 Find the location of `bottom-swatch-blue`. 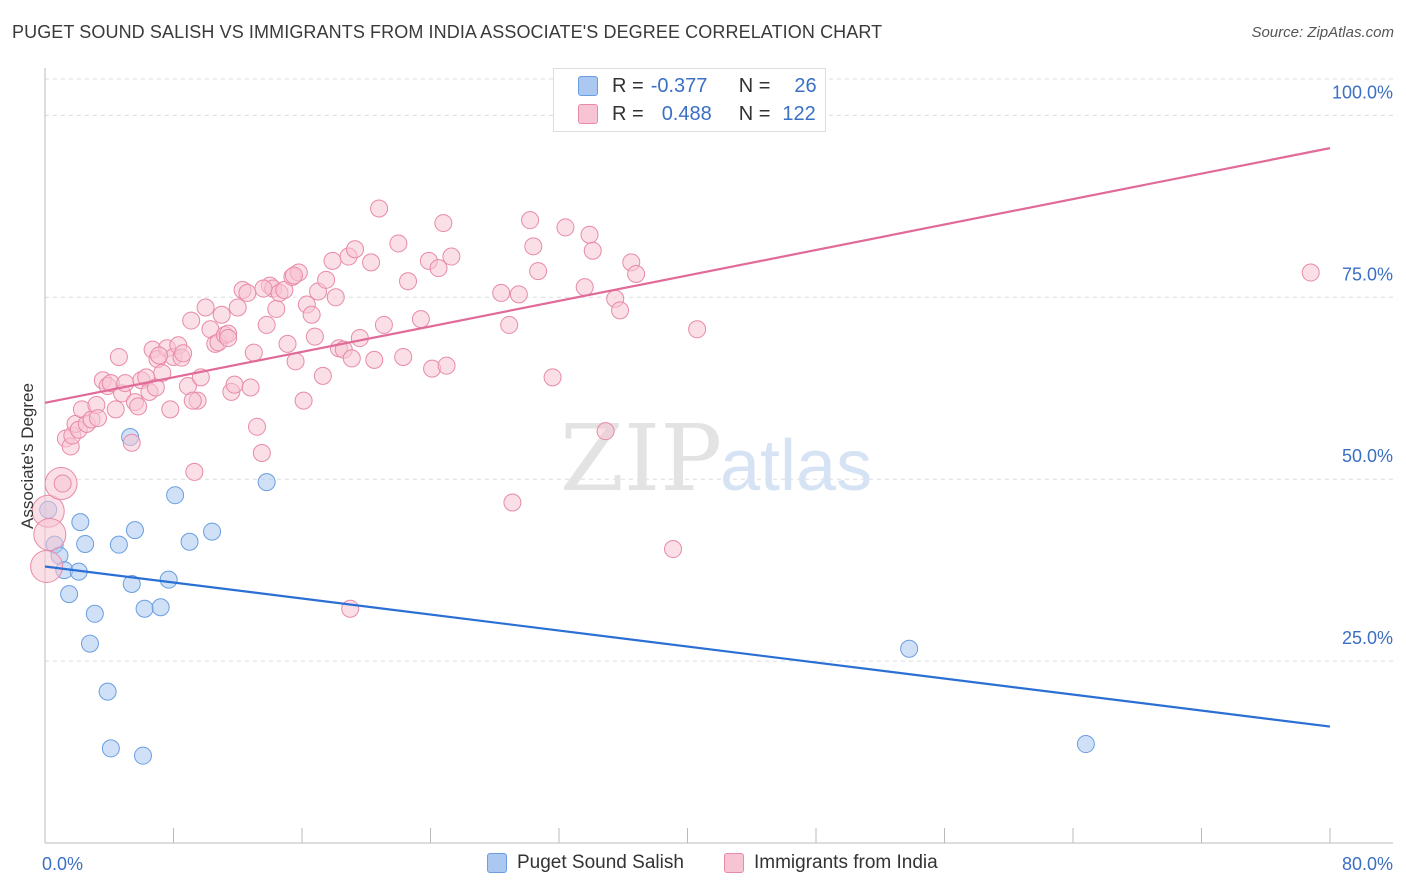

bottom-swatch-blue is located at coordinates (497, 863).